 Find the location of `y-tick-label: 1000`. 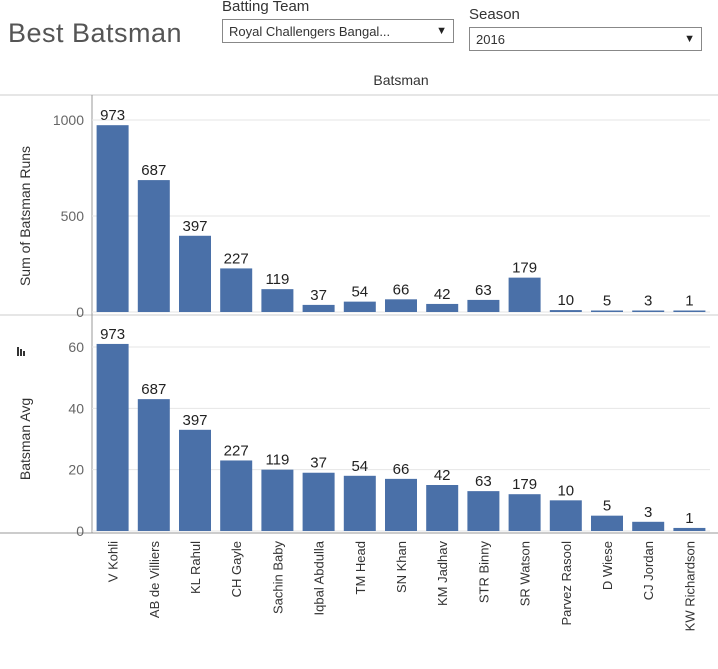

y-tick-label: 1000 is located at coordinates (68, 120).